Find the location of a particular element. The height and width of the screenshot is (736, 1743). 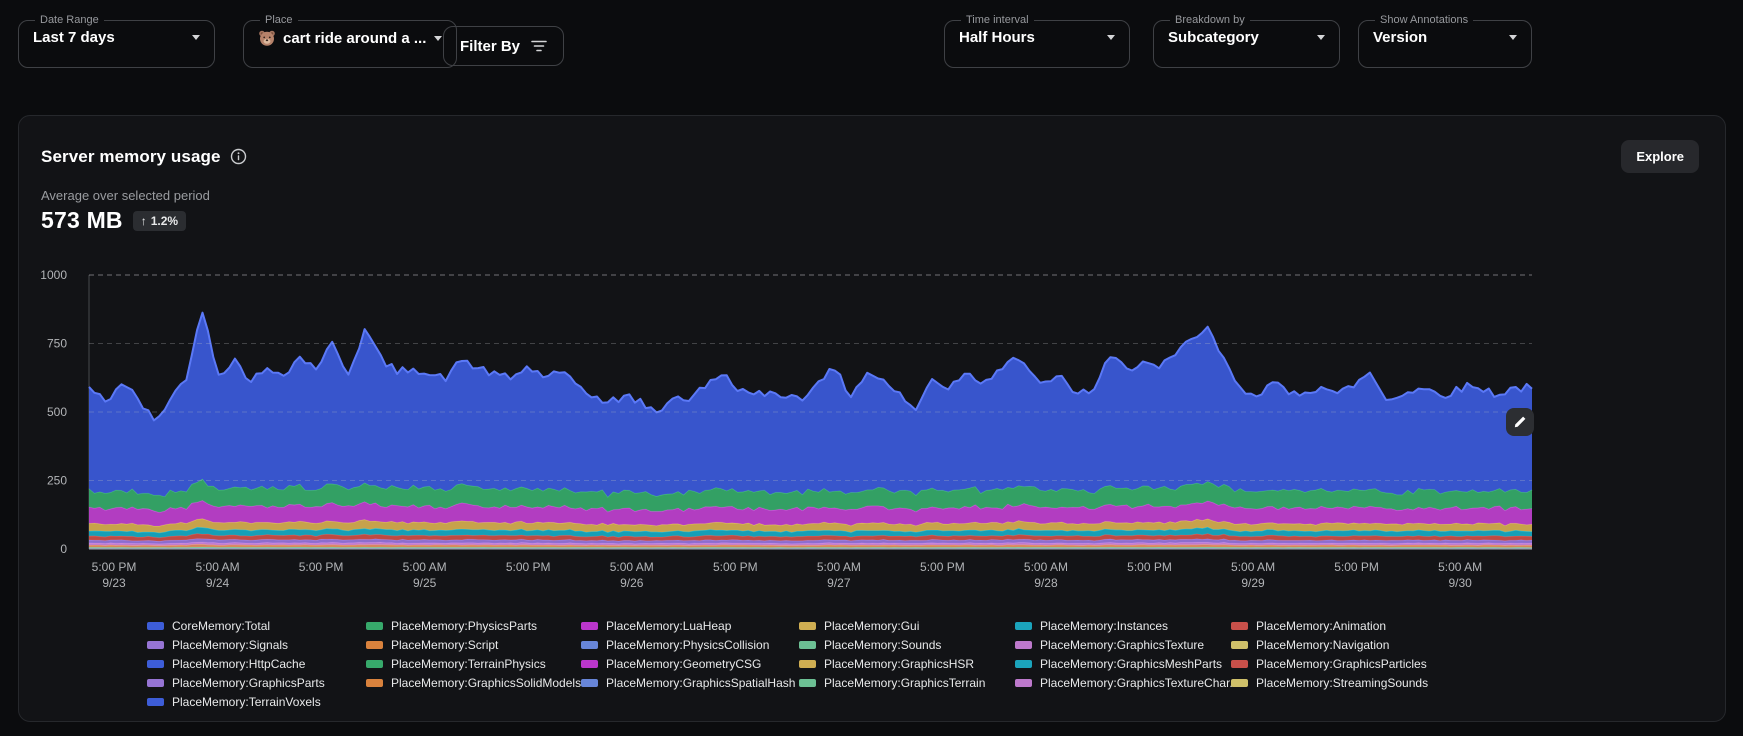

legend-item: PlaceMemory:StreamingSounds is located at coordinates (1329, 682).